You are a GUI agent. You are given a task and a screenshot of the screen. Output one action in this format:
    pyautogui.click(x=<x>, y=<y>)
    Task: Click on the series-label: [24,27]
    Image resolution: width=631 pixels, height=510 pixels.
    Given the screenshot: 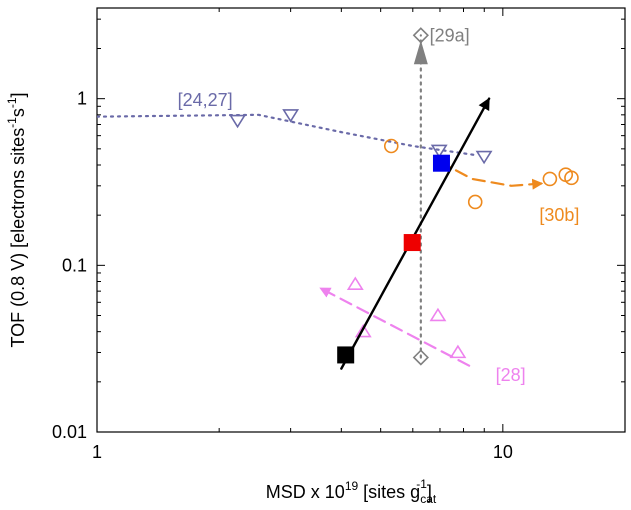 What is the action you would take?
    pyautogui.click(x=205, y=100)
    